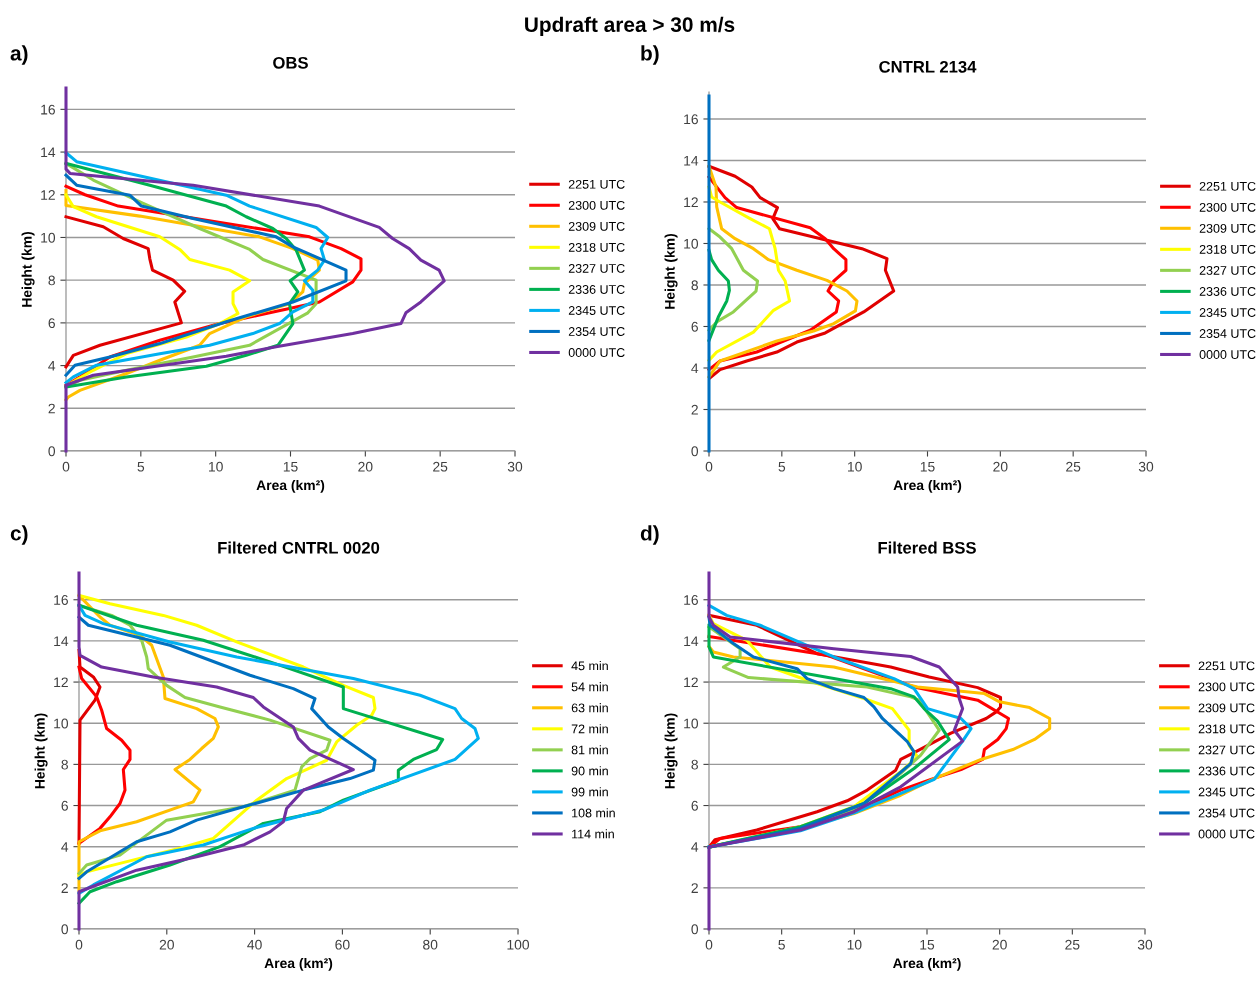  I want to click on text: d), so click(649, 535).